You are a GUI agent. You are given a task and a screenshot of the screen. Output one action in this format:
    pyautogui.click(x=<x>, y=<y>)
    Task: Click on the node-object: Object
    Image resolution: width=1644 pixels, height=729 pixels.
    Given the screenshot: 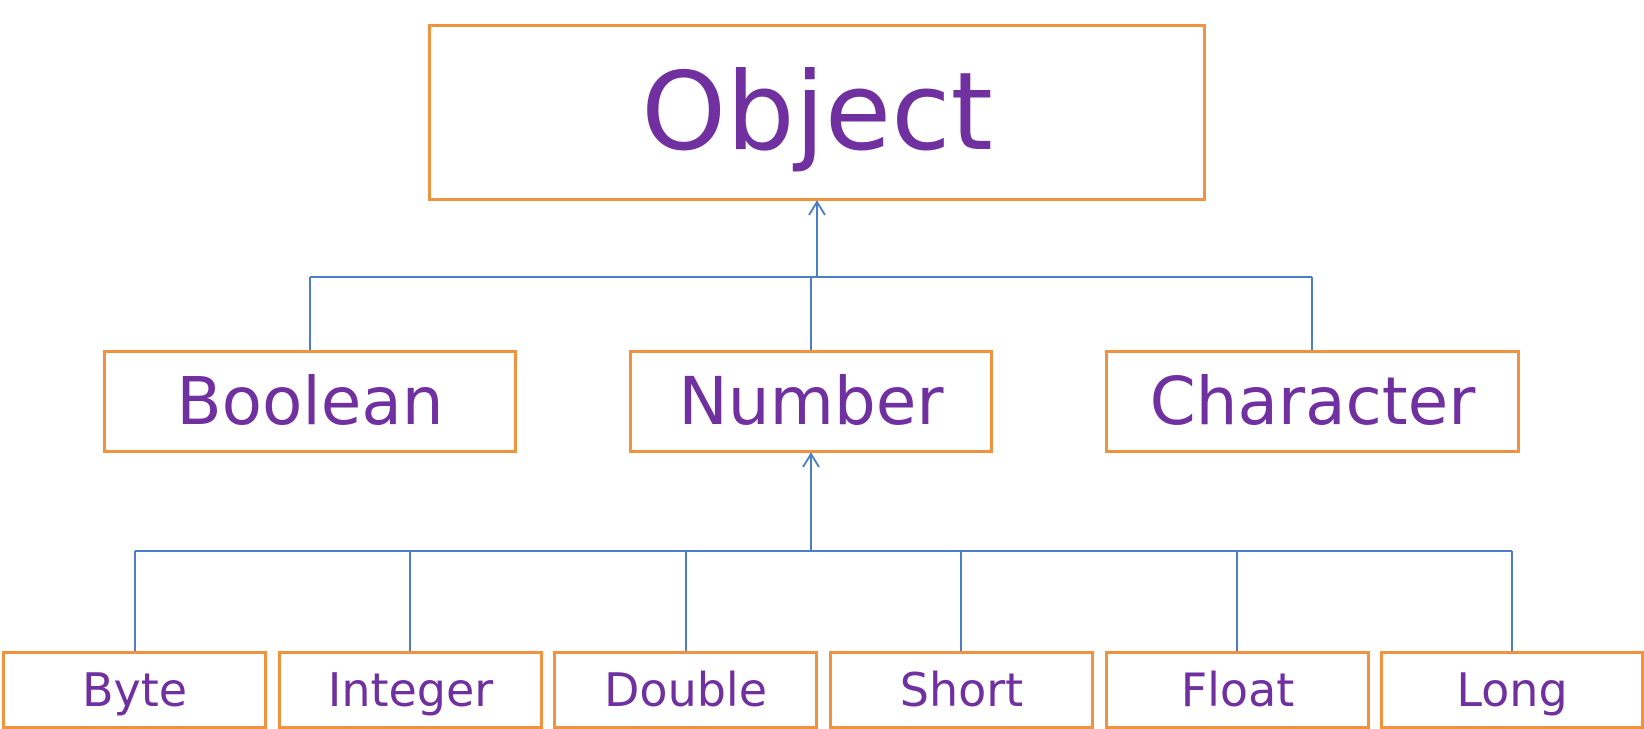 What is the action you would take?
    pyautogui.click(x=817, y=112)
    